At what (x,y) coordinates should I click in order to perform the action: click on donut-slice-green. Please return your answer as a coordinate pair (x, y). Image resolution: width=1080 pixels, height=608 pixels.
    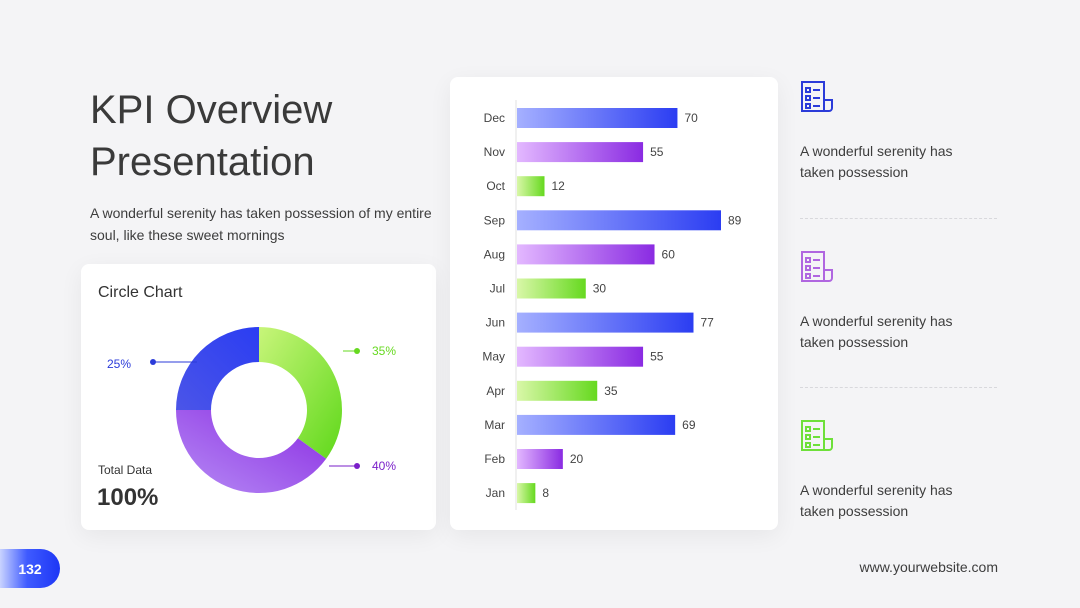
    Looking at the image, I should click on (300, 393).